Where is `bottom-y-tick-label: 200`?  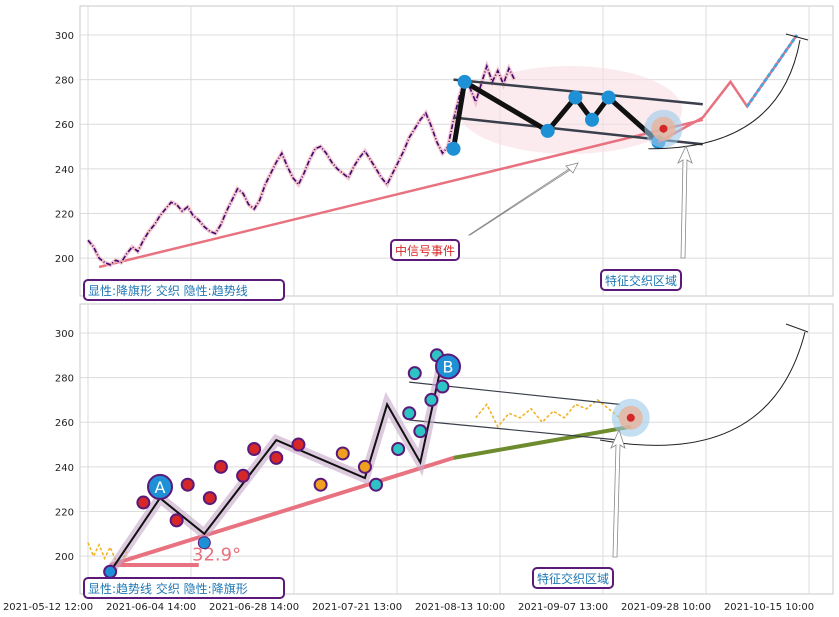
bottom-y-tick-label: 200 is located at coordinates (64, 557).